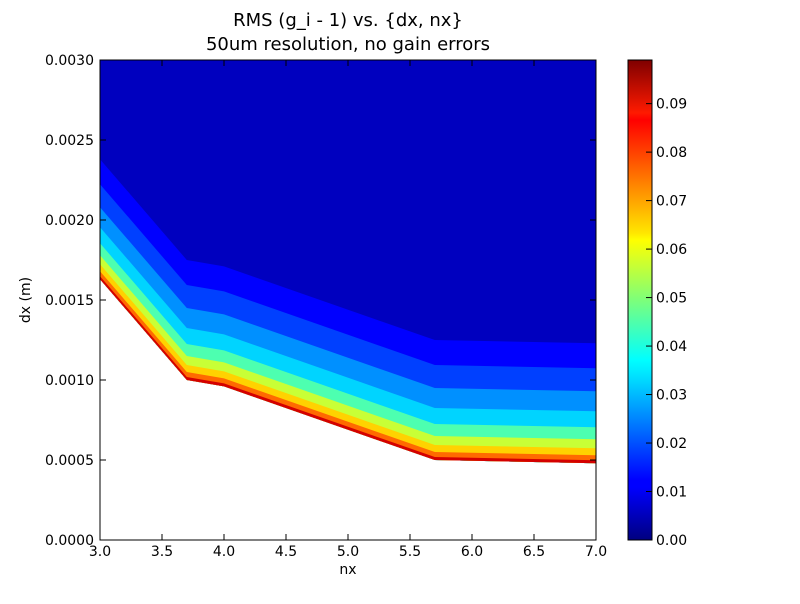  I want to click on chart-title: RMS (g_i - 1) vs. {dx, nx}, so click(348, 20).